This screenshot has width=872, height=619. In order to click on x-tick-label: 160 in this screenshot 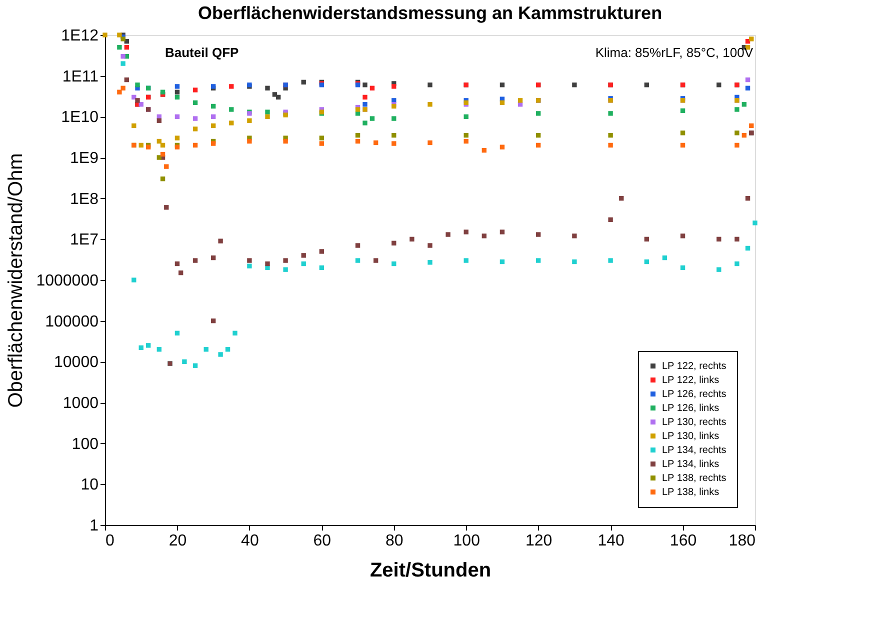, I will do `click(683, 541)`.